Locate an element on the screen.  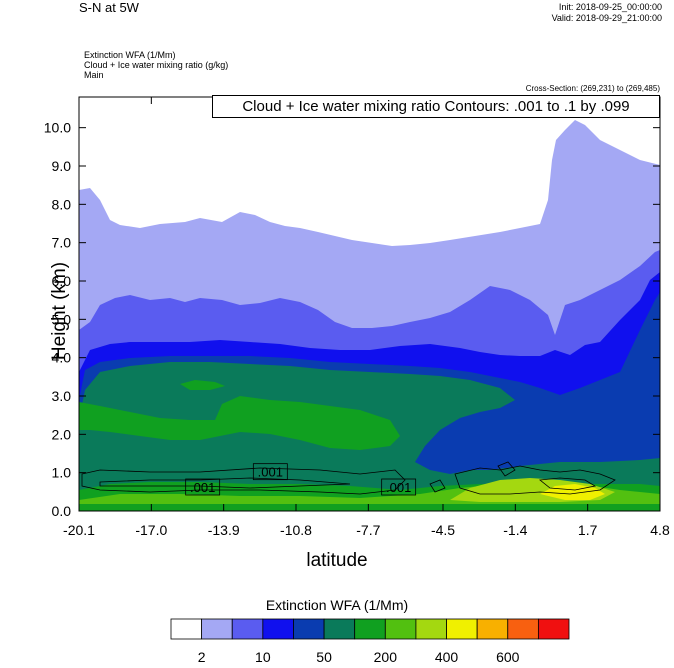
plot-title: S-N at 5W is located at coordinates (109, 7).